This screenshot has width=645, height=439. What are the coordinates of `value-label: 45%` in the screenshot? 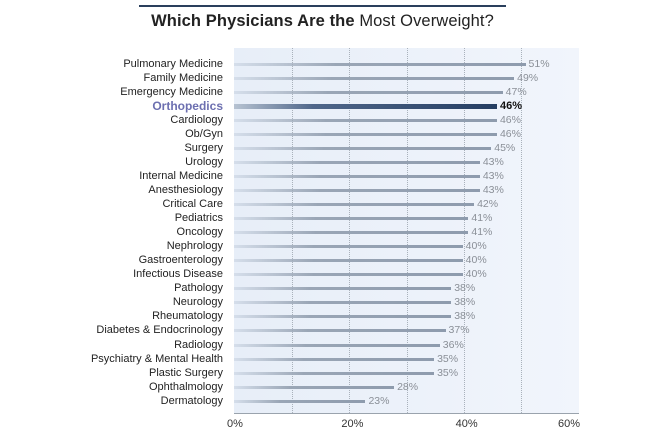 It's located at (505, 147).